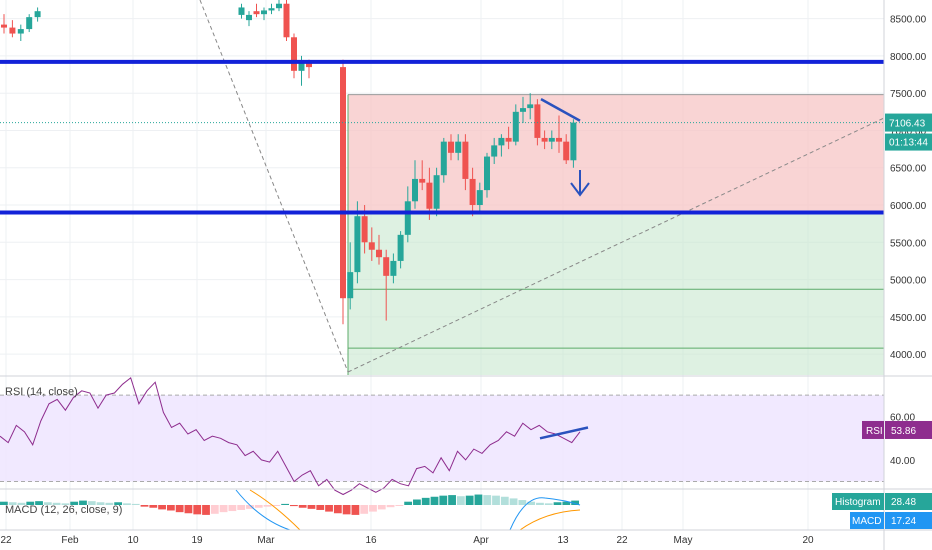 The width and height of the screenshot is (932, 550). Describe the element at coordinates (580, 183) in the screenshot. I see `down-arrow-icon` at that location.